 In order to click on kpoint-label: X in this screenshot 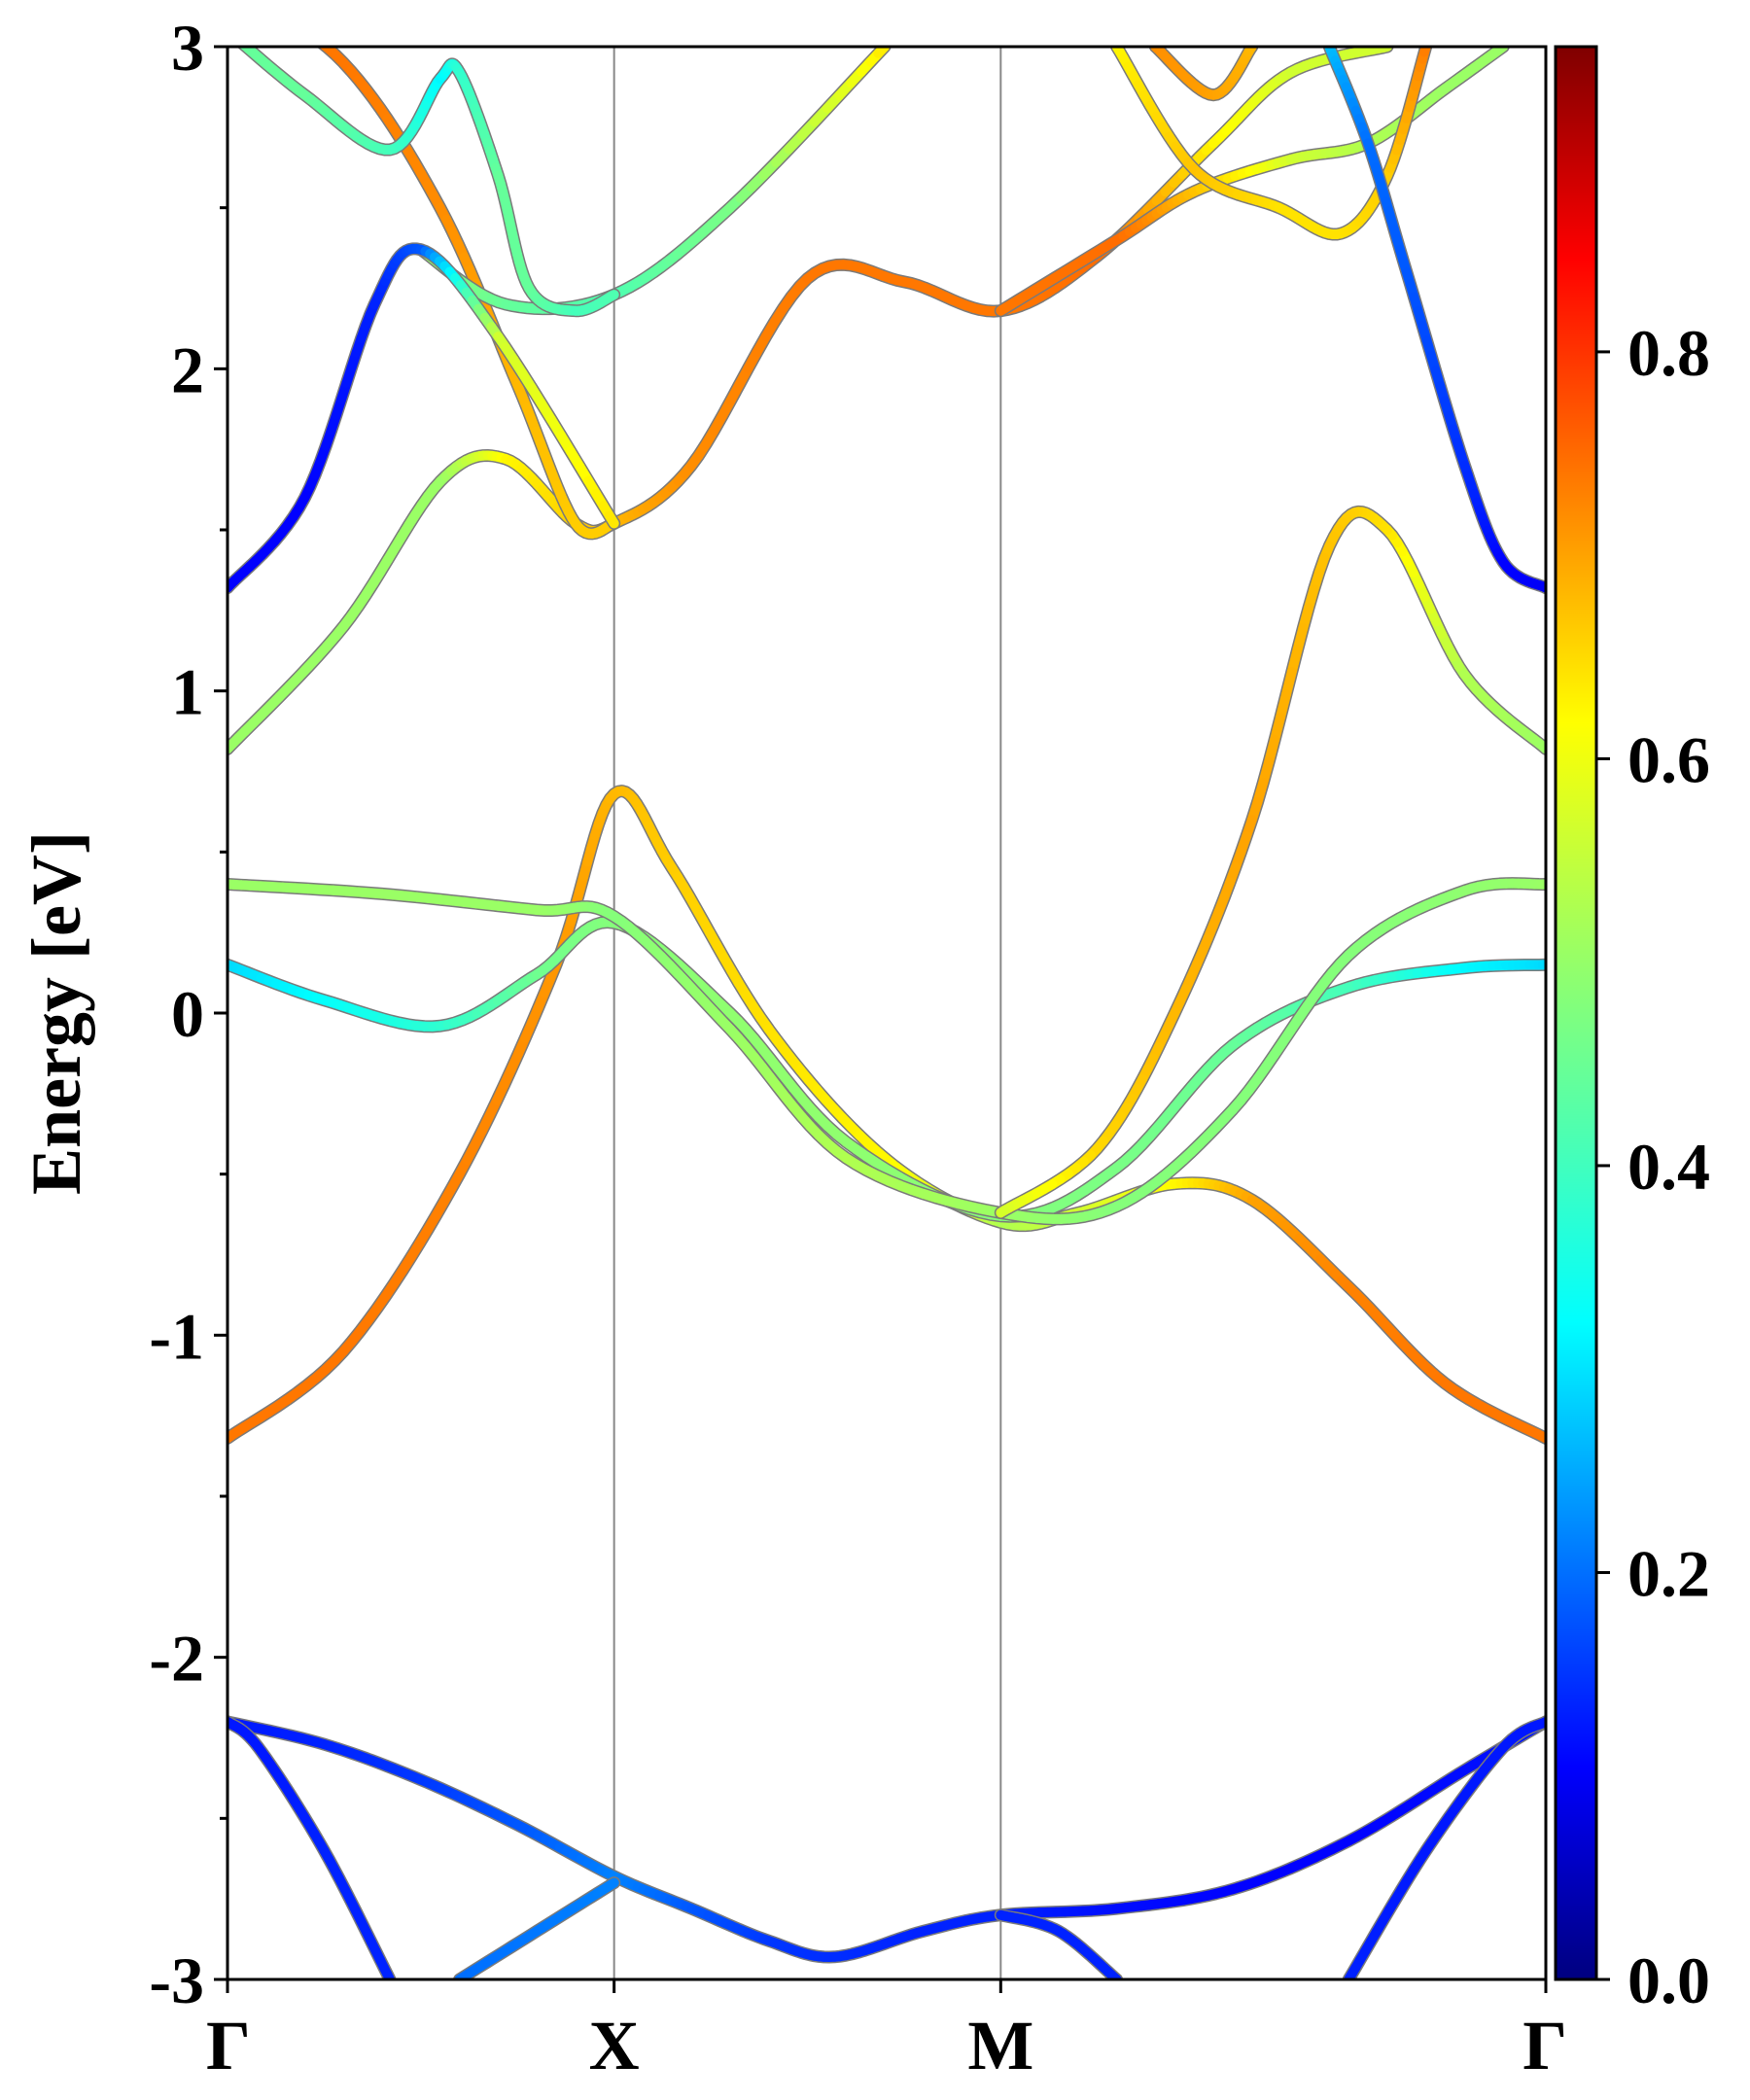, I will do `click(614, 2045)`.